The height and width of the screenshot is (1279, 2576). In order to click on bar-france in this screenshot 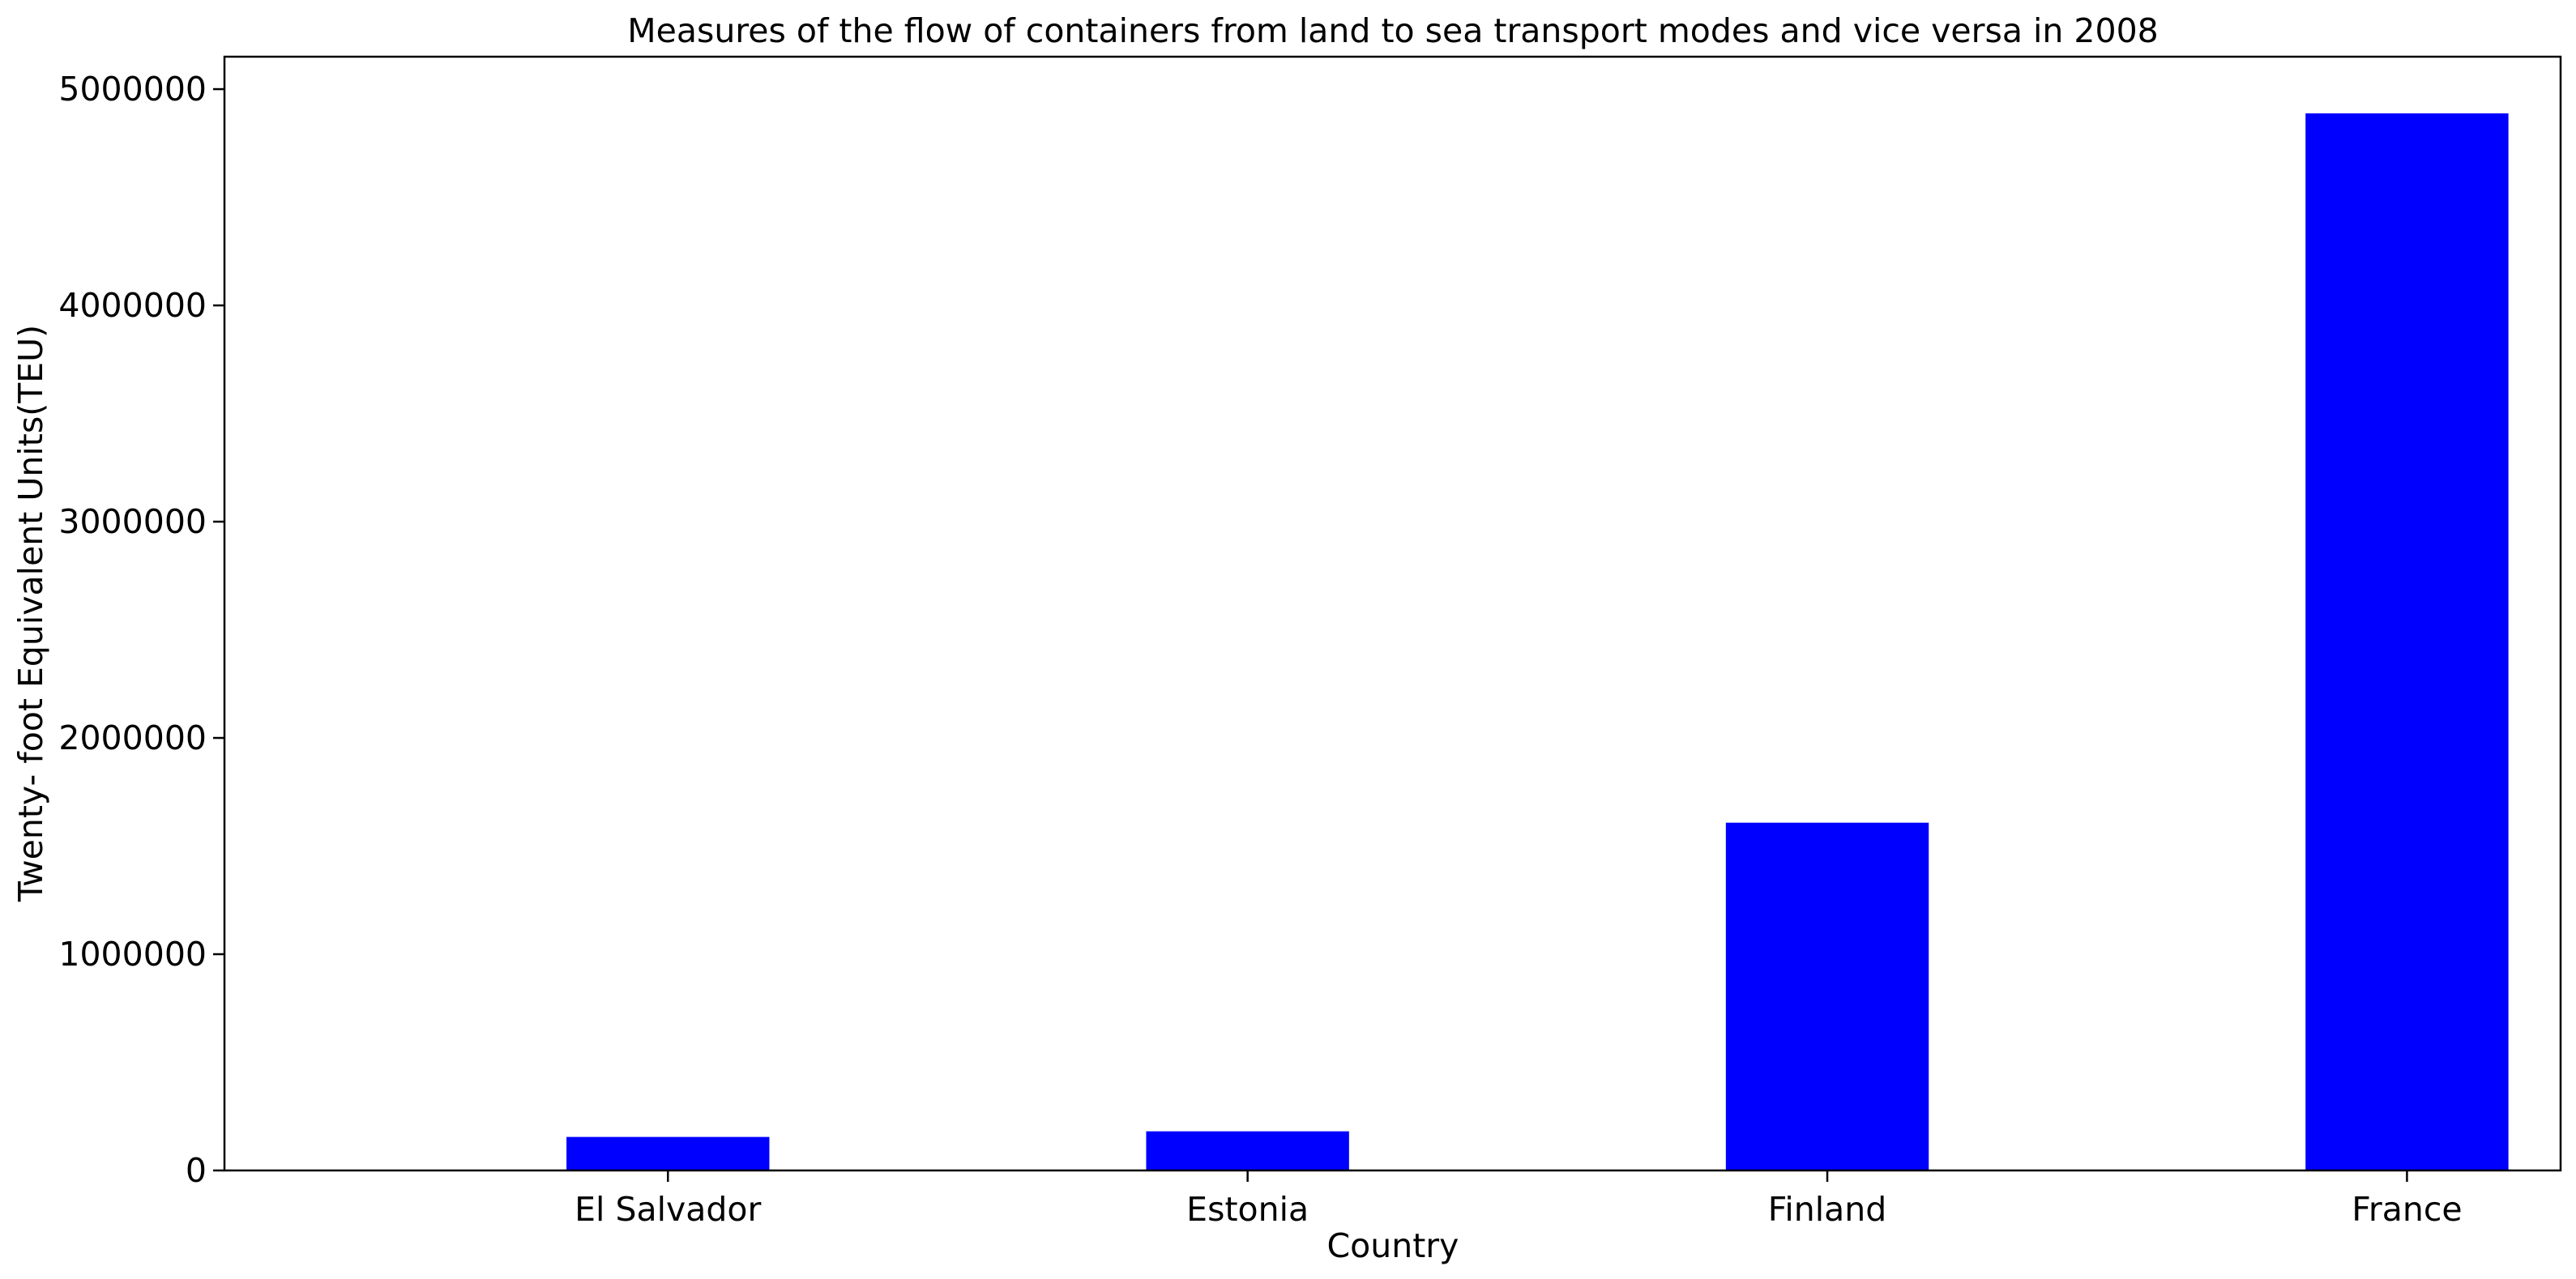, I will do `click(2407, 642)`.